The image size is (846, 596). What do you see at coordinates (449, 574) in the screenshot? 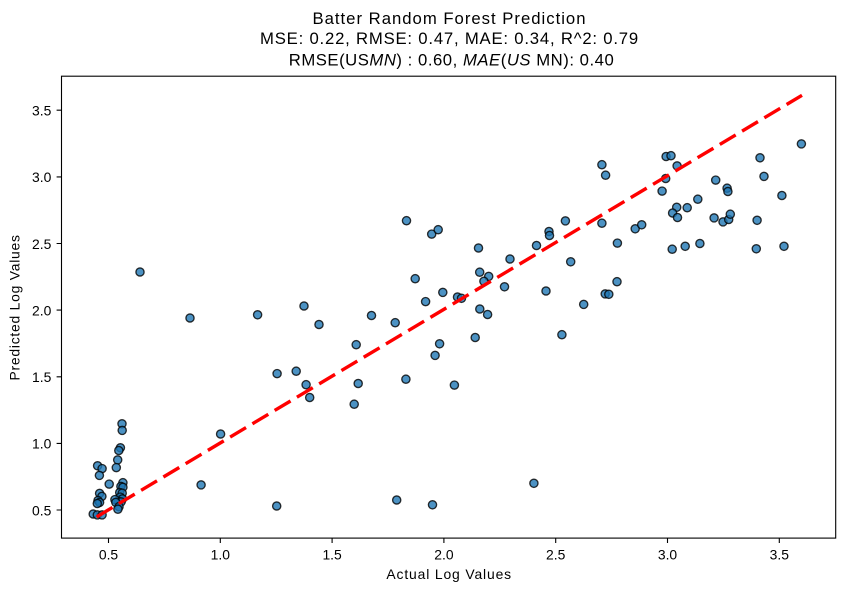
I see `svg-text: Actual Log Values` at bounding box center [449, 574].